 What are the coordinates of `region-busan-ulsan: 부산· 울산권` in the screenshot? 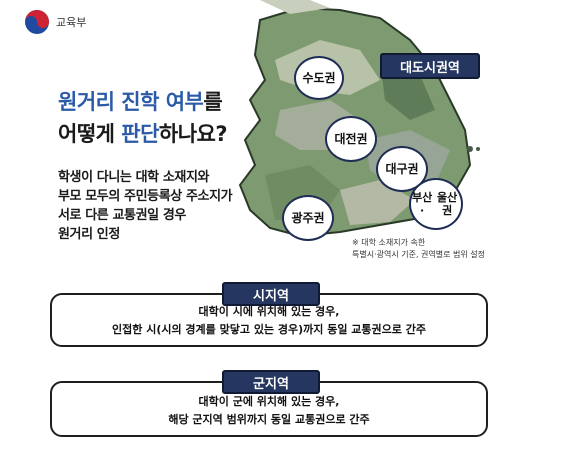 It's located at (436, 204).